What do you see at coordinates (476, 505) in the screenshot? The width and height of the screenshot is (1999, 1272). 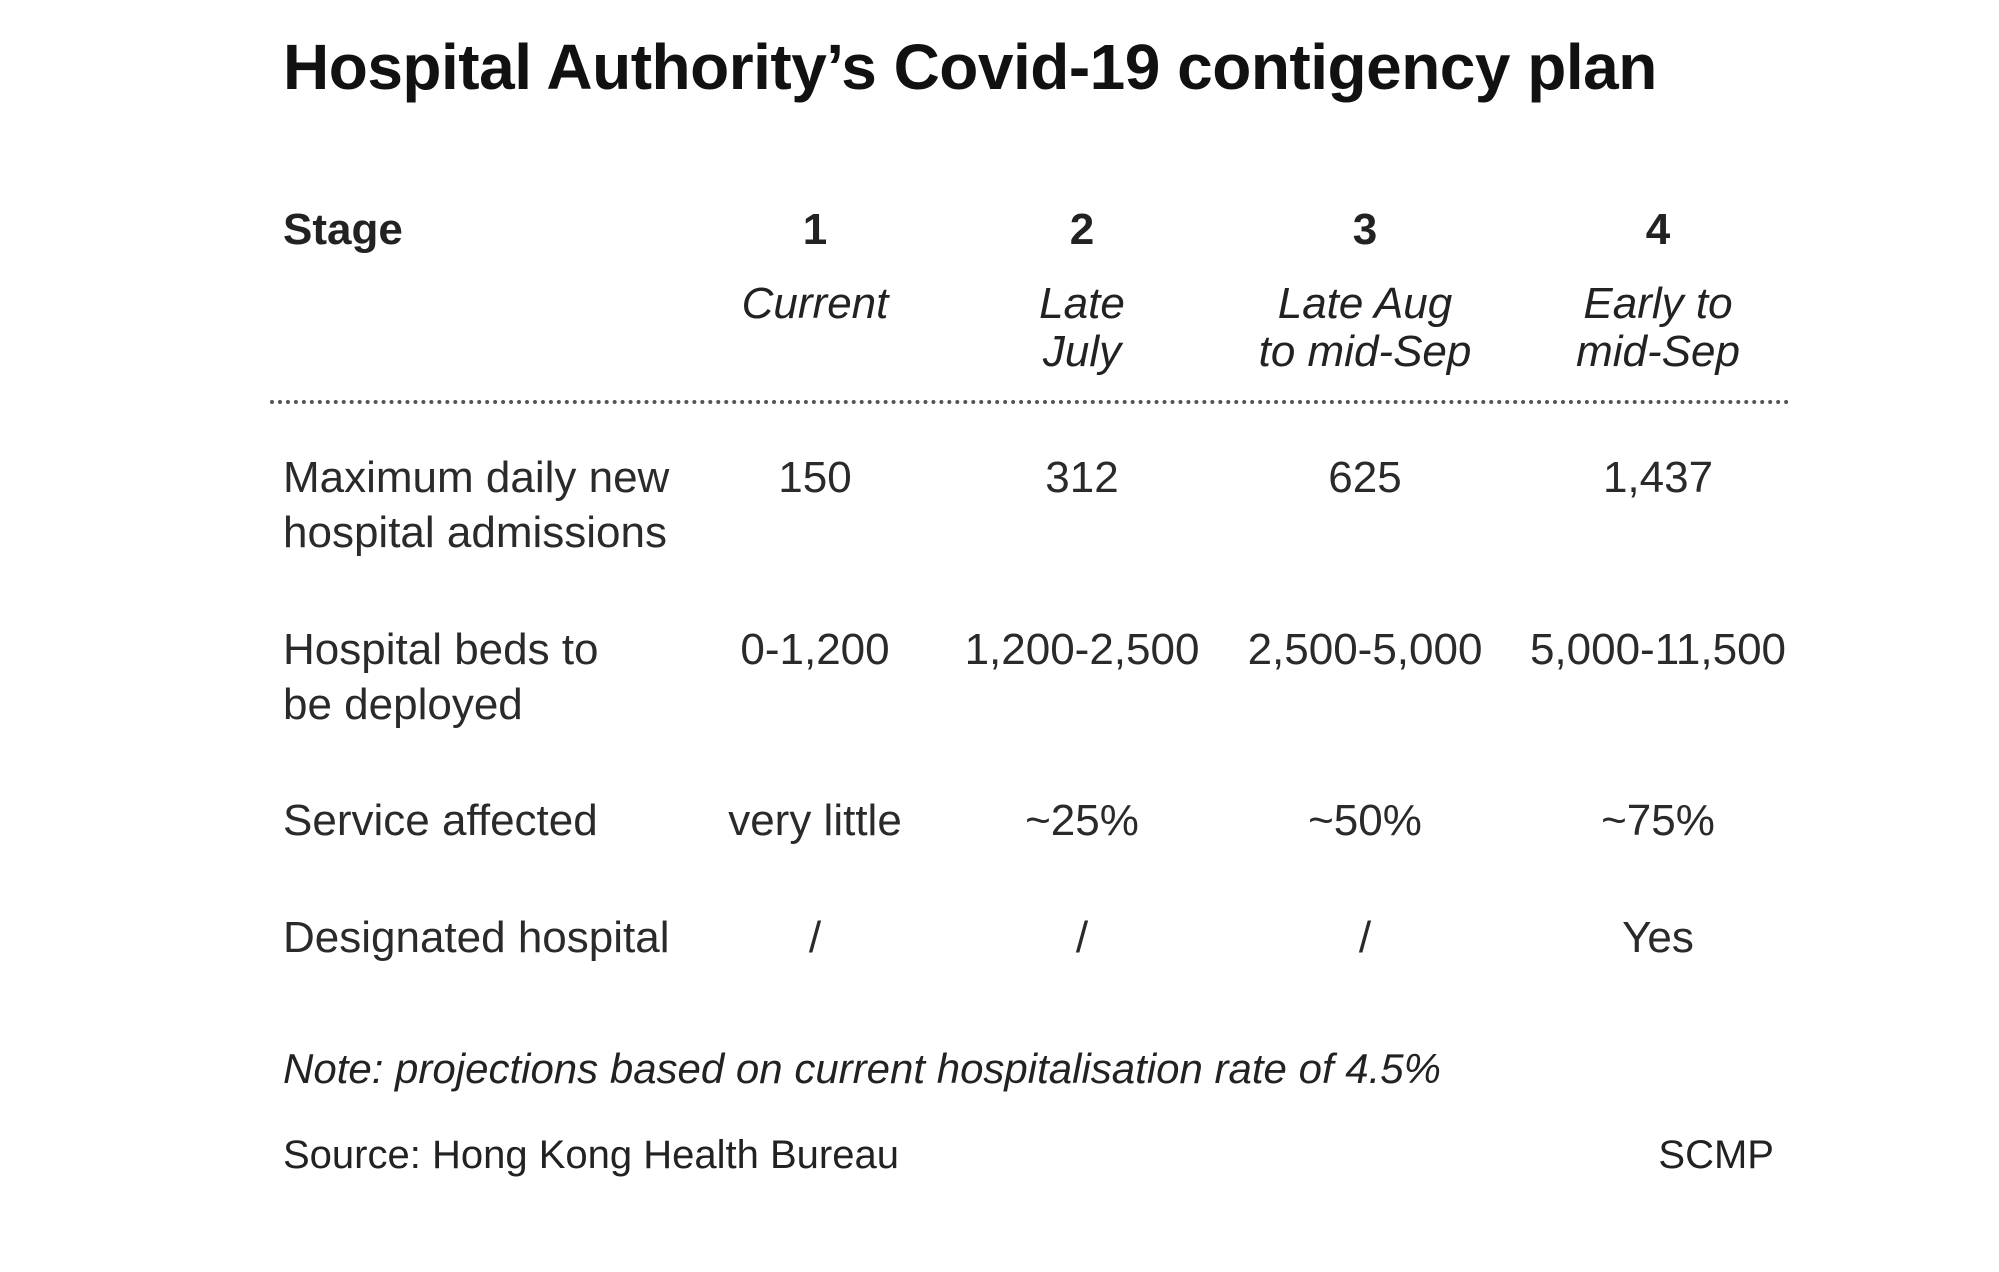 I see `row-label-1: Maximum daily new hospital admissions` at bounding box center [476, 505].